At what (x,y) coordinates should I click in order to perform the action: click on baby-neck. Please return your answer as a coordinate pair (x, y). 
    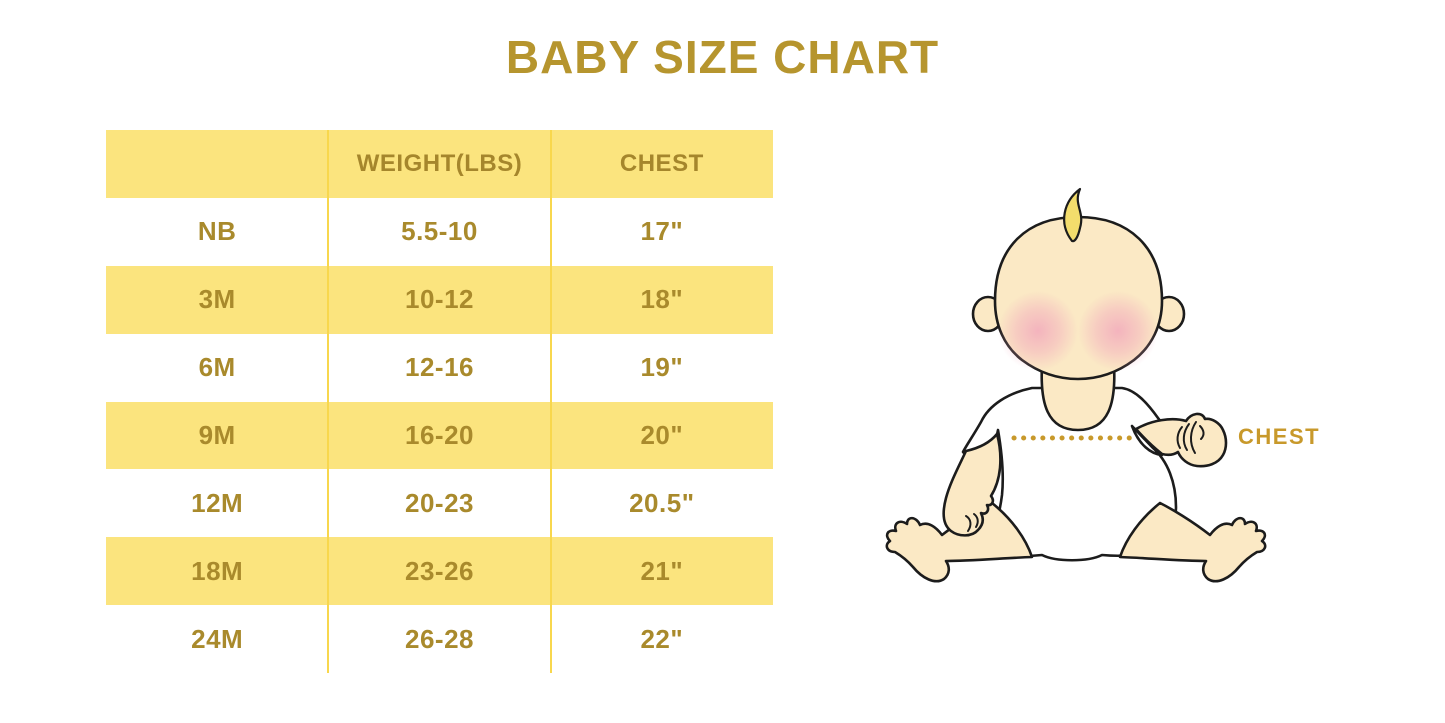
    Looking at the image, I should click on (1078, 397).